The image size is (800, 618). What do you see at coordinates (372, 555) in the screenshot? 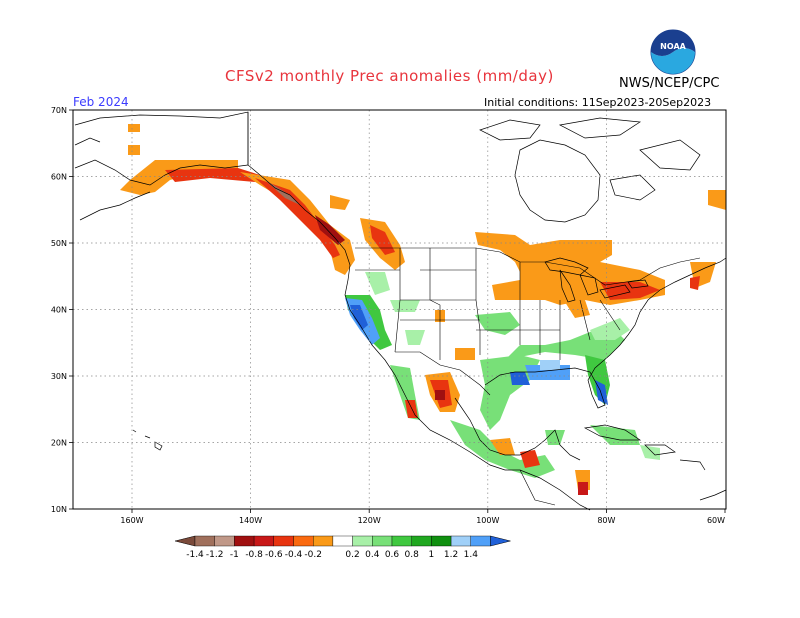
I see `colorbar-label: 0.4` at bounding box center [372, 555].